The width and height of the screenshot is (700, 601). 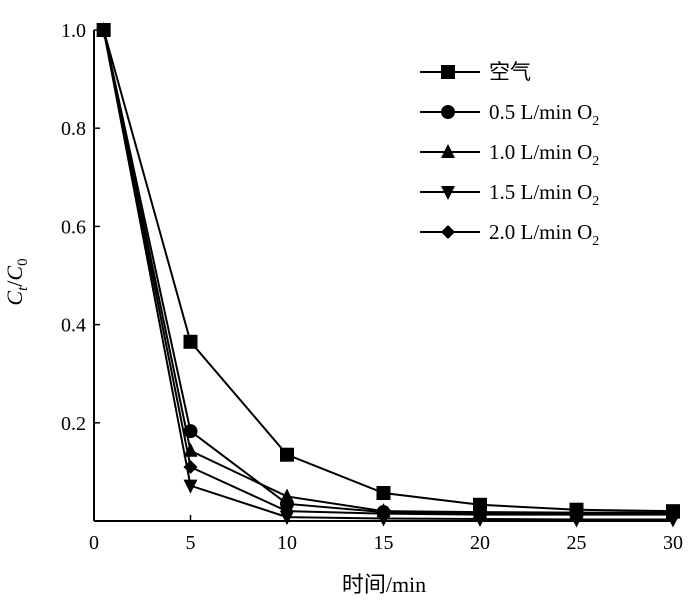 What do you see at coordinates (73, 424) in the screenshot?
I see `y-tick-label: 0.2` at bounding box center [73, 424].